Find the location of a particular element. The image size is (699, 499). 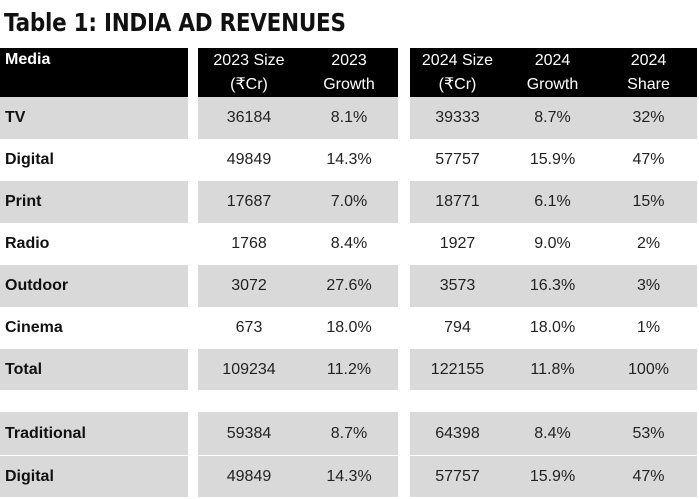

cell-2024-growth: 6.1% is located at coordinates (552, 202).